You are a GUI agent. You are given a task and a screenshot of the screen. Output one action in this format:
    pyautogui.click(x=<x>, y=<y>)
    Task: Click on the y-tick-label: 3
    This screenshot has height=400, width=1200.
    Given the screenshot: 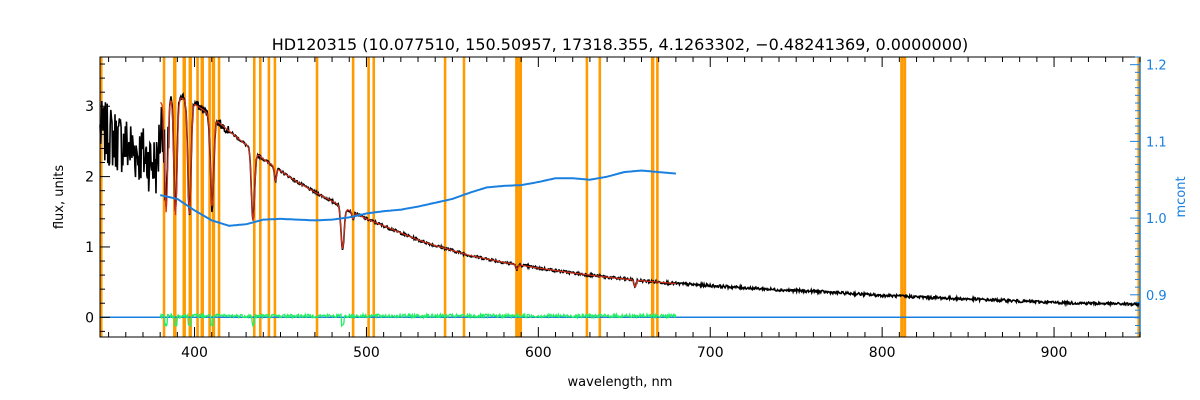 What is the action you would take?
    pyautogui.click(x=89, y=107)
    